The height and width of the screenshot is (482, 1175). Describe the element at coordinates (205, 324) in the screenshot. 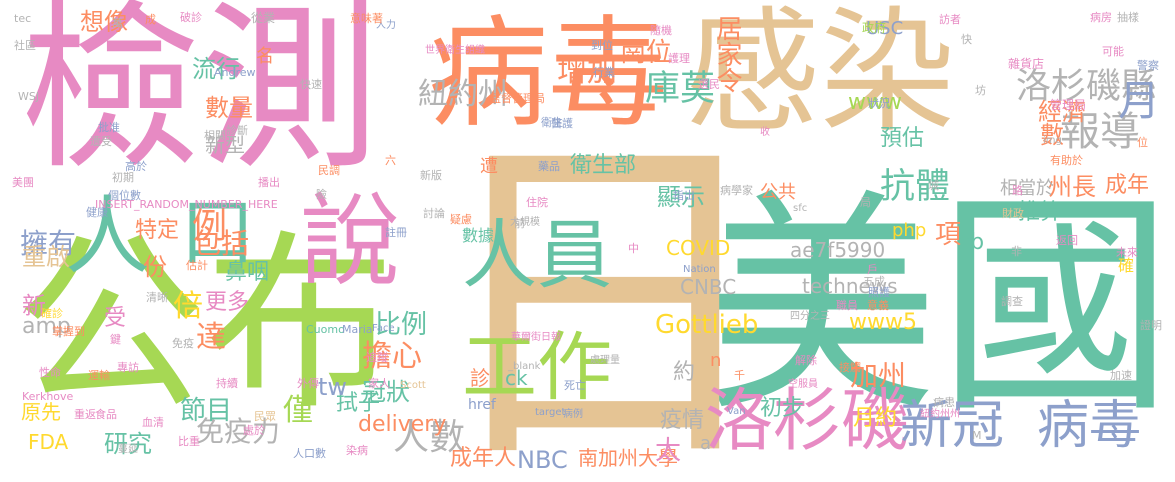

I see `cloud-word: 公布` at that location.